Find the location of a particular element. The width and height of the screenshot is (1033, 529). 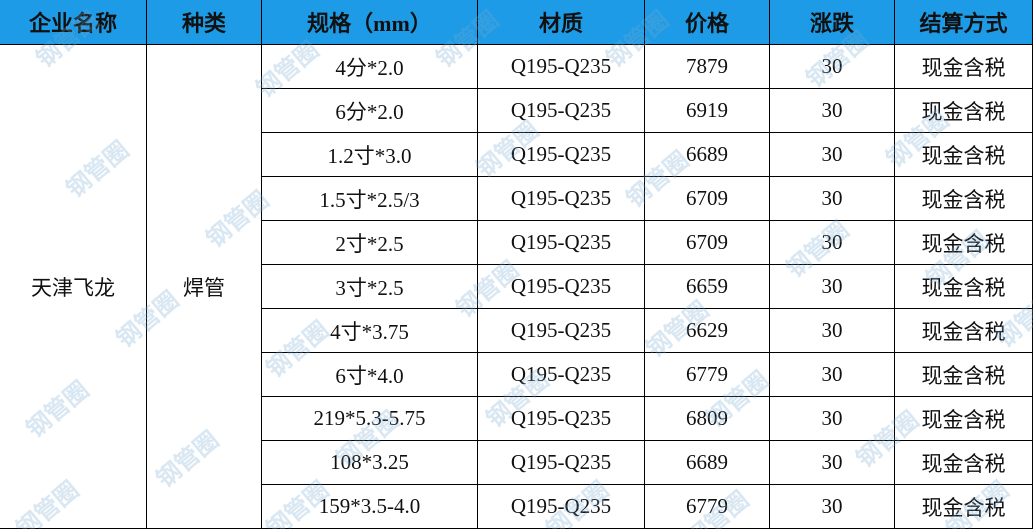

spec-cell: 3寸*2.5 is located at coordinates (370, 287).